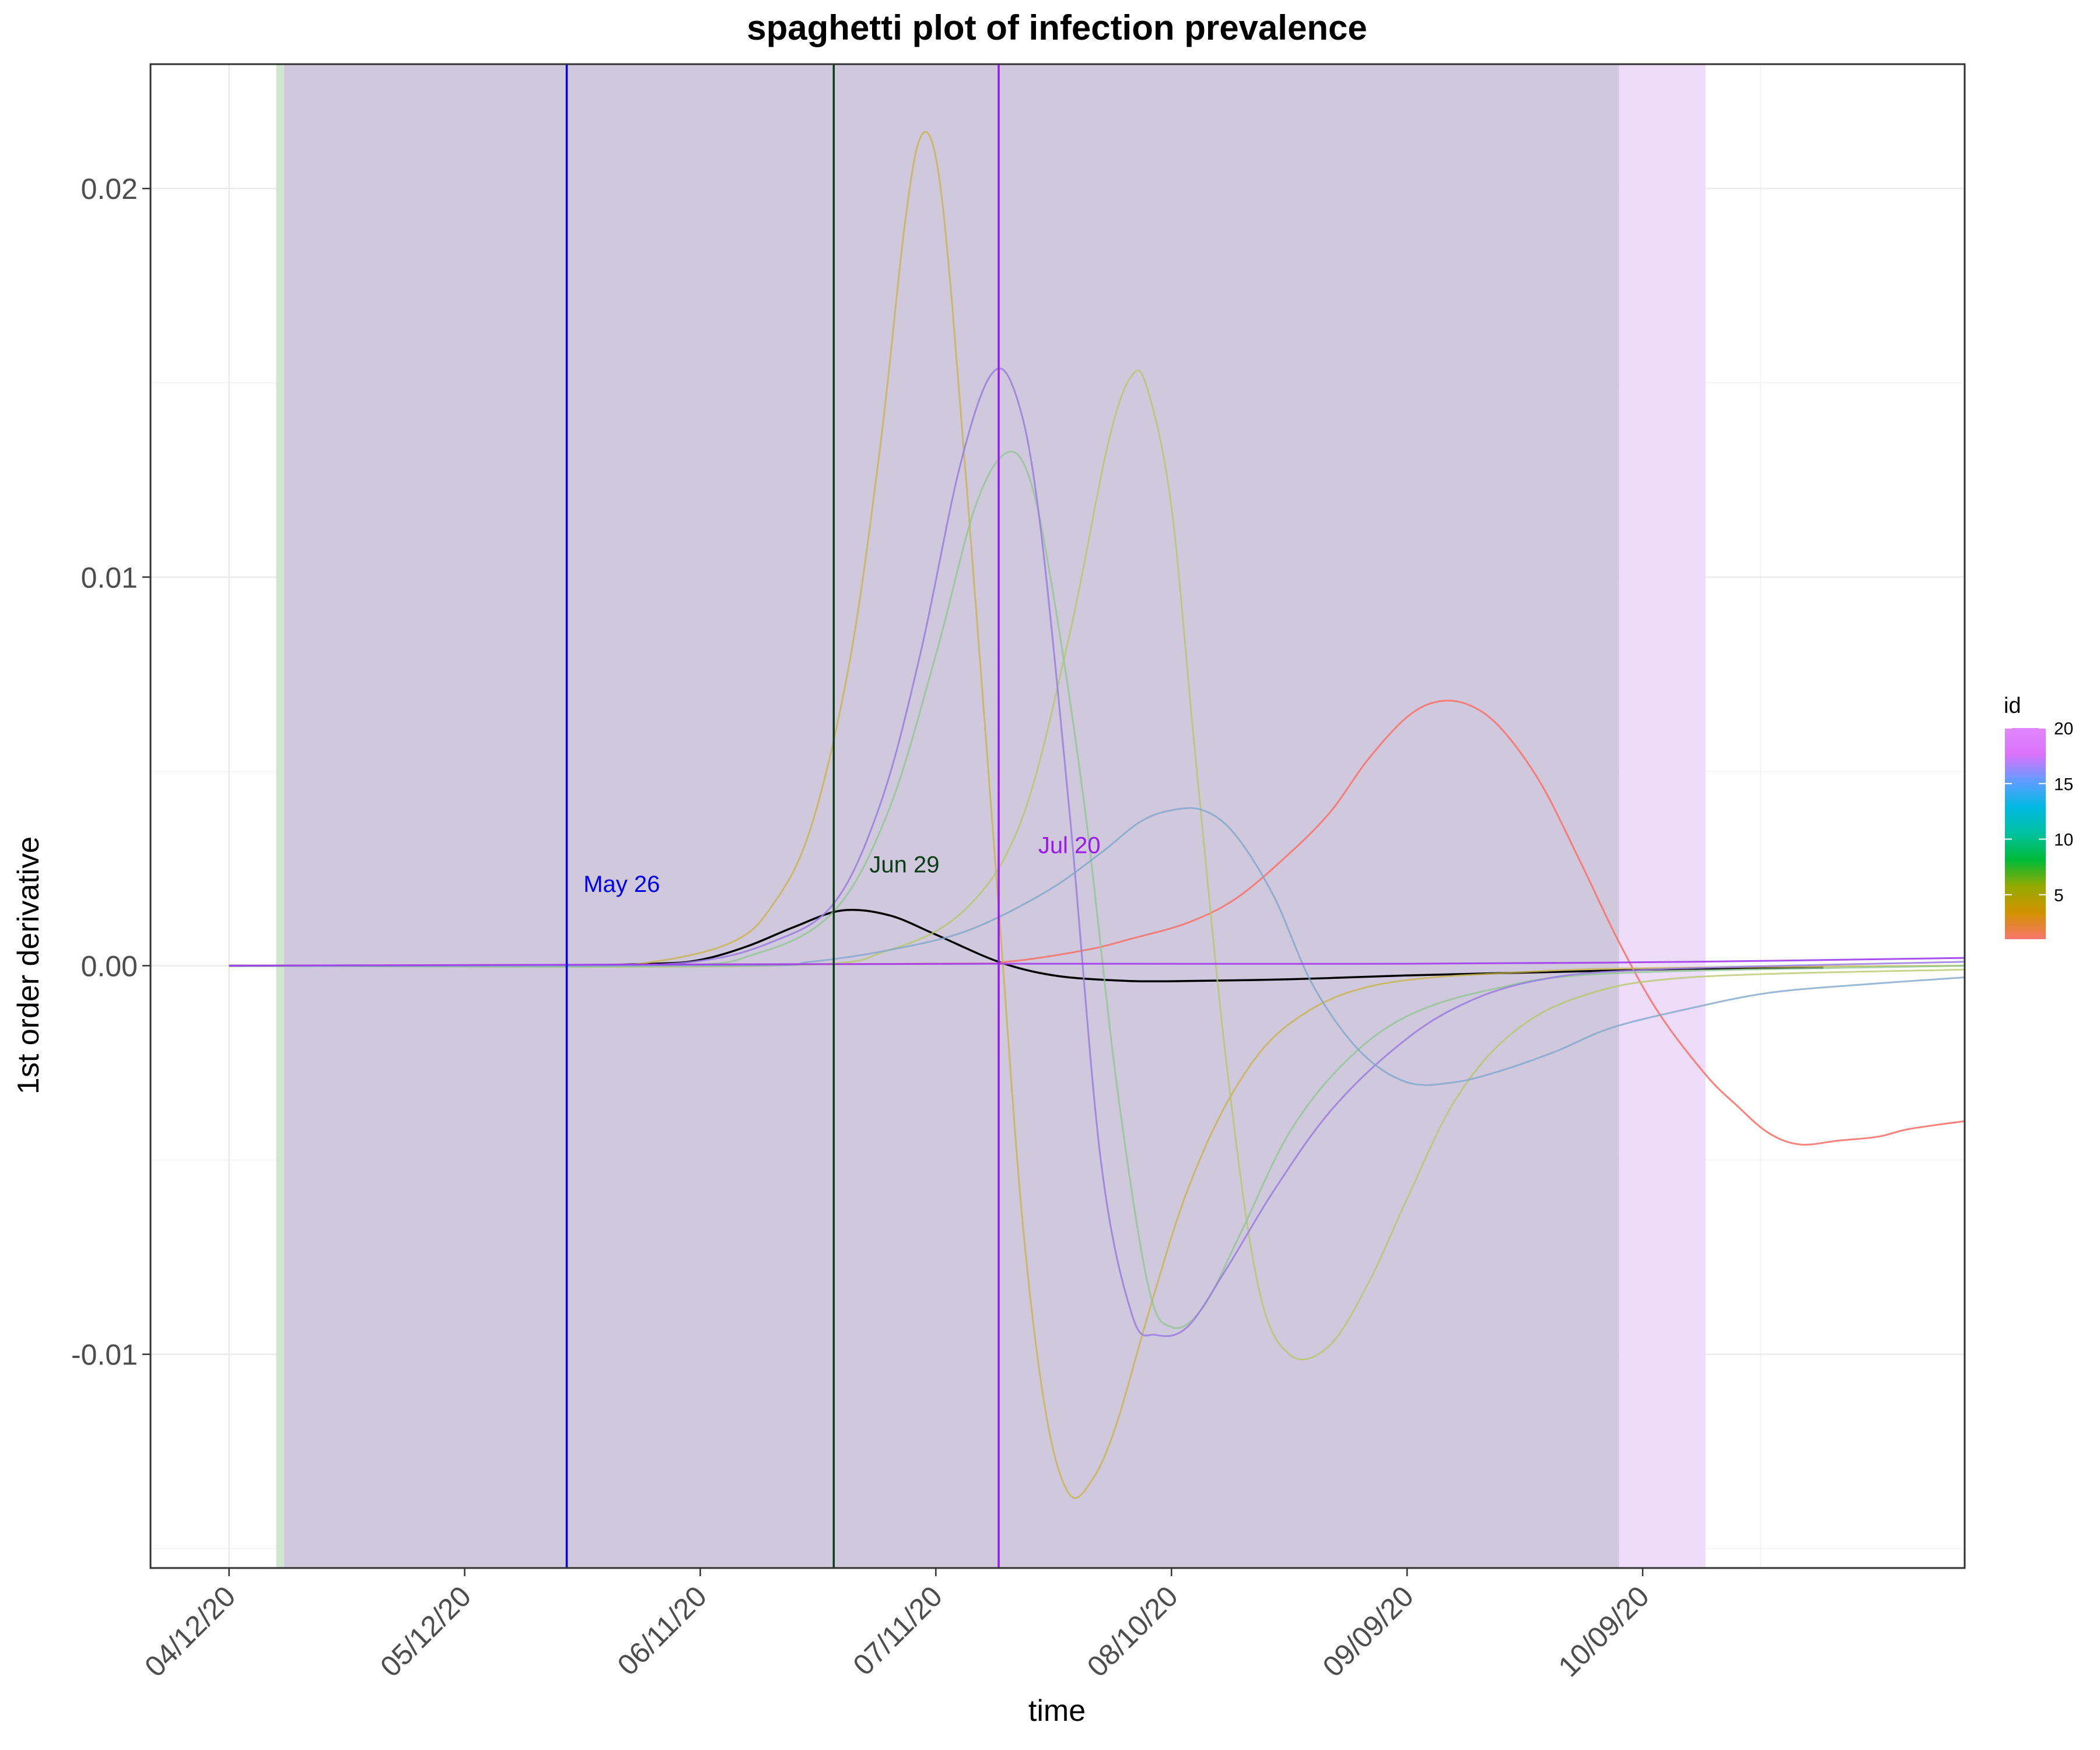 This screenshot has height=1750, width=2100. I want to click on legend: id 5 10 15 20, so click(2038, 816).